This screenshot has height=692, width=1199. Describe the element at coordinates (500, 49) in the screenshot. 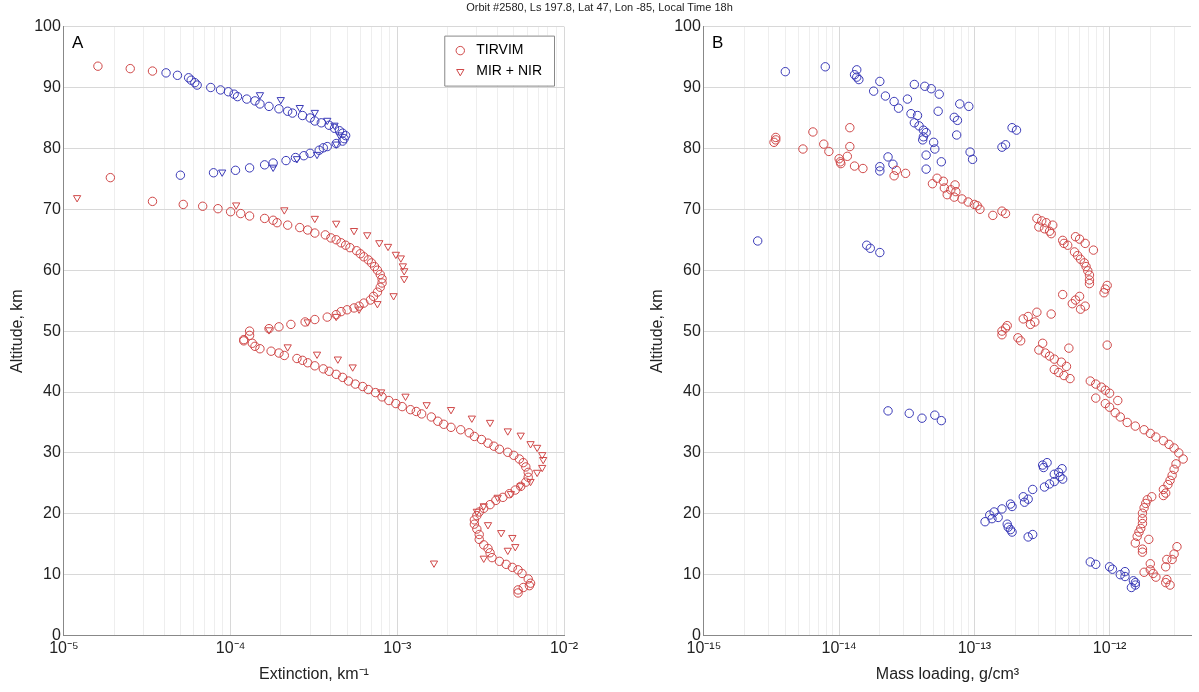

I see `legend-label: TIRVIM` at that location.